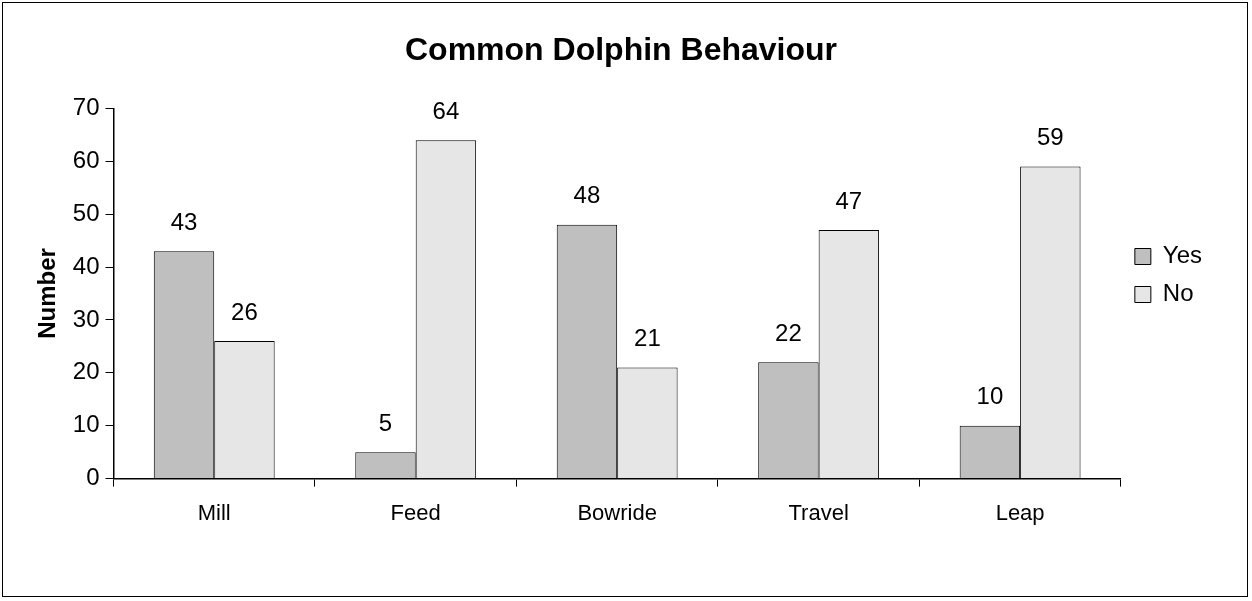 This screenshot has width=1252, height=601. I want to click on y-tick-label: 20, so click(86, 371).